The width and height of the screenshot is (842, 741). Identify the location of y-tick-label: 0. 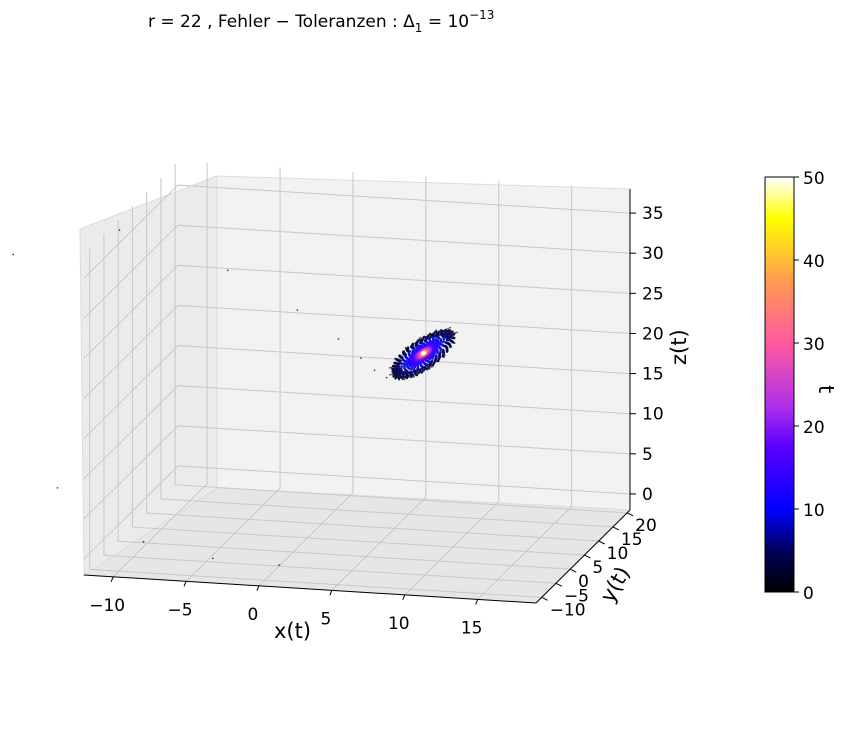
(583, 582).